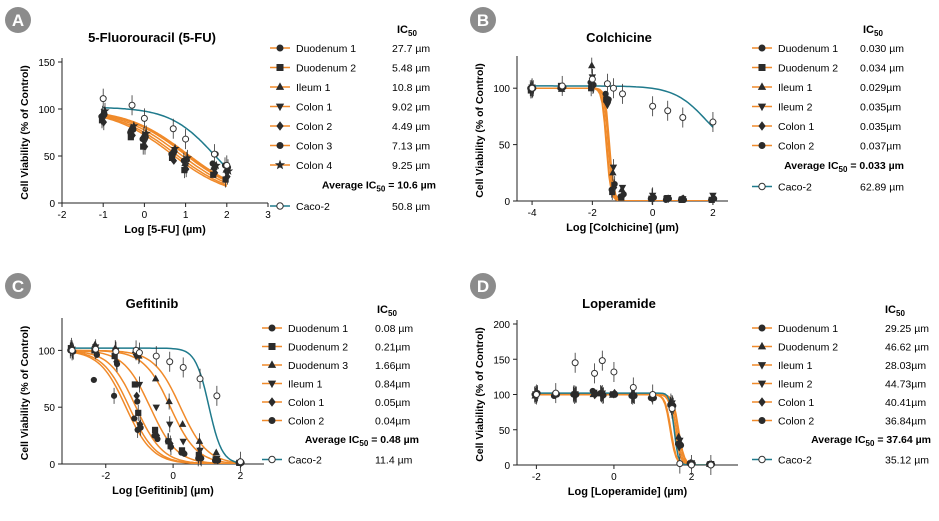 The width and height of the screenshot is (939, 521). What do you see at coordinates (392, 348) in the screenshot?
I see `legend-ic50: 0.21µm` at bounding box center [392, 348].